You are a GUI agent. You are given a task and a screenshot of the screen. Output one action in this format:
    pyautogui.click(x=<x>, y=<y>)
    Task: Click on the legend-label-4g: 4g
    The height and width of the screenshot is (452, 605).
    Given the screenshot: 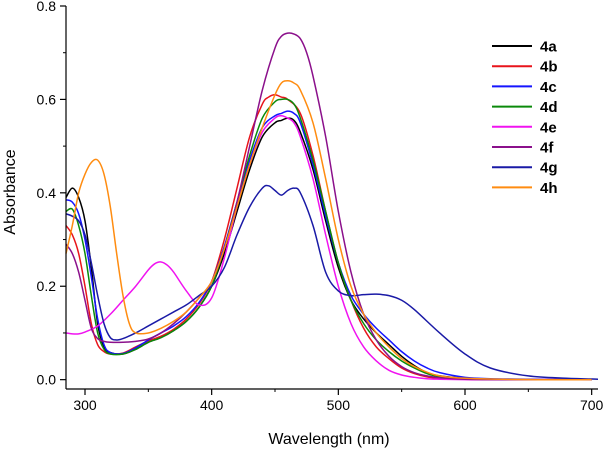 What is the action you would take?
    pyautogui.click(x=549, y=168)
    